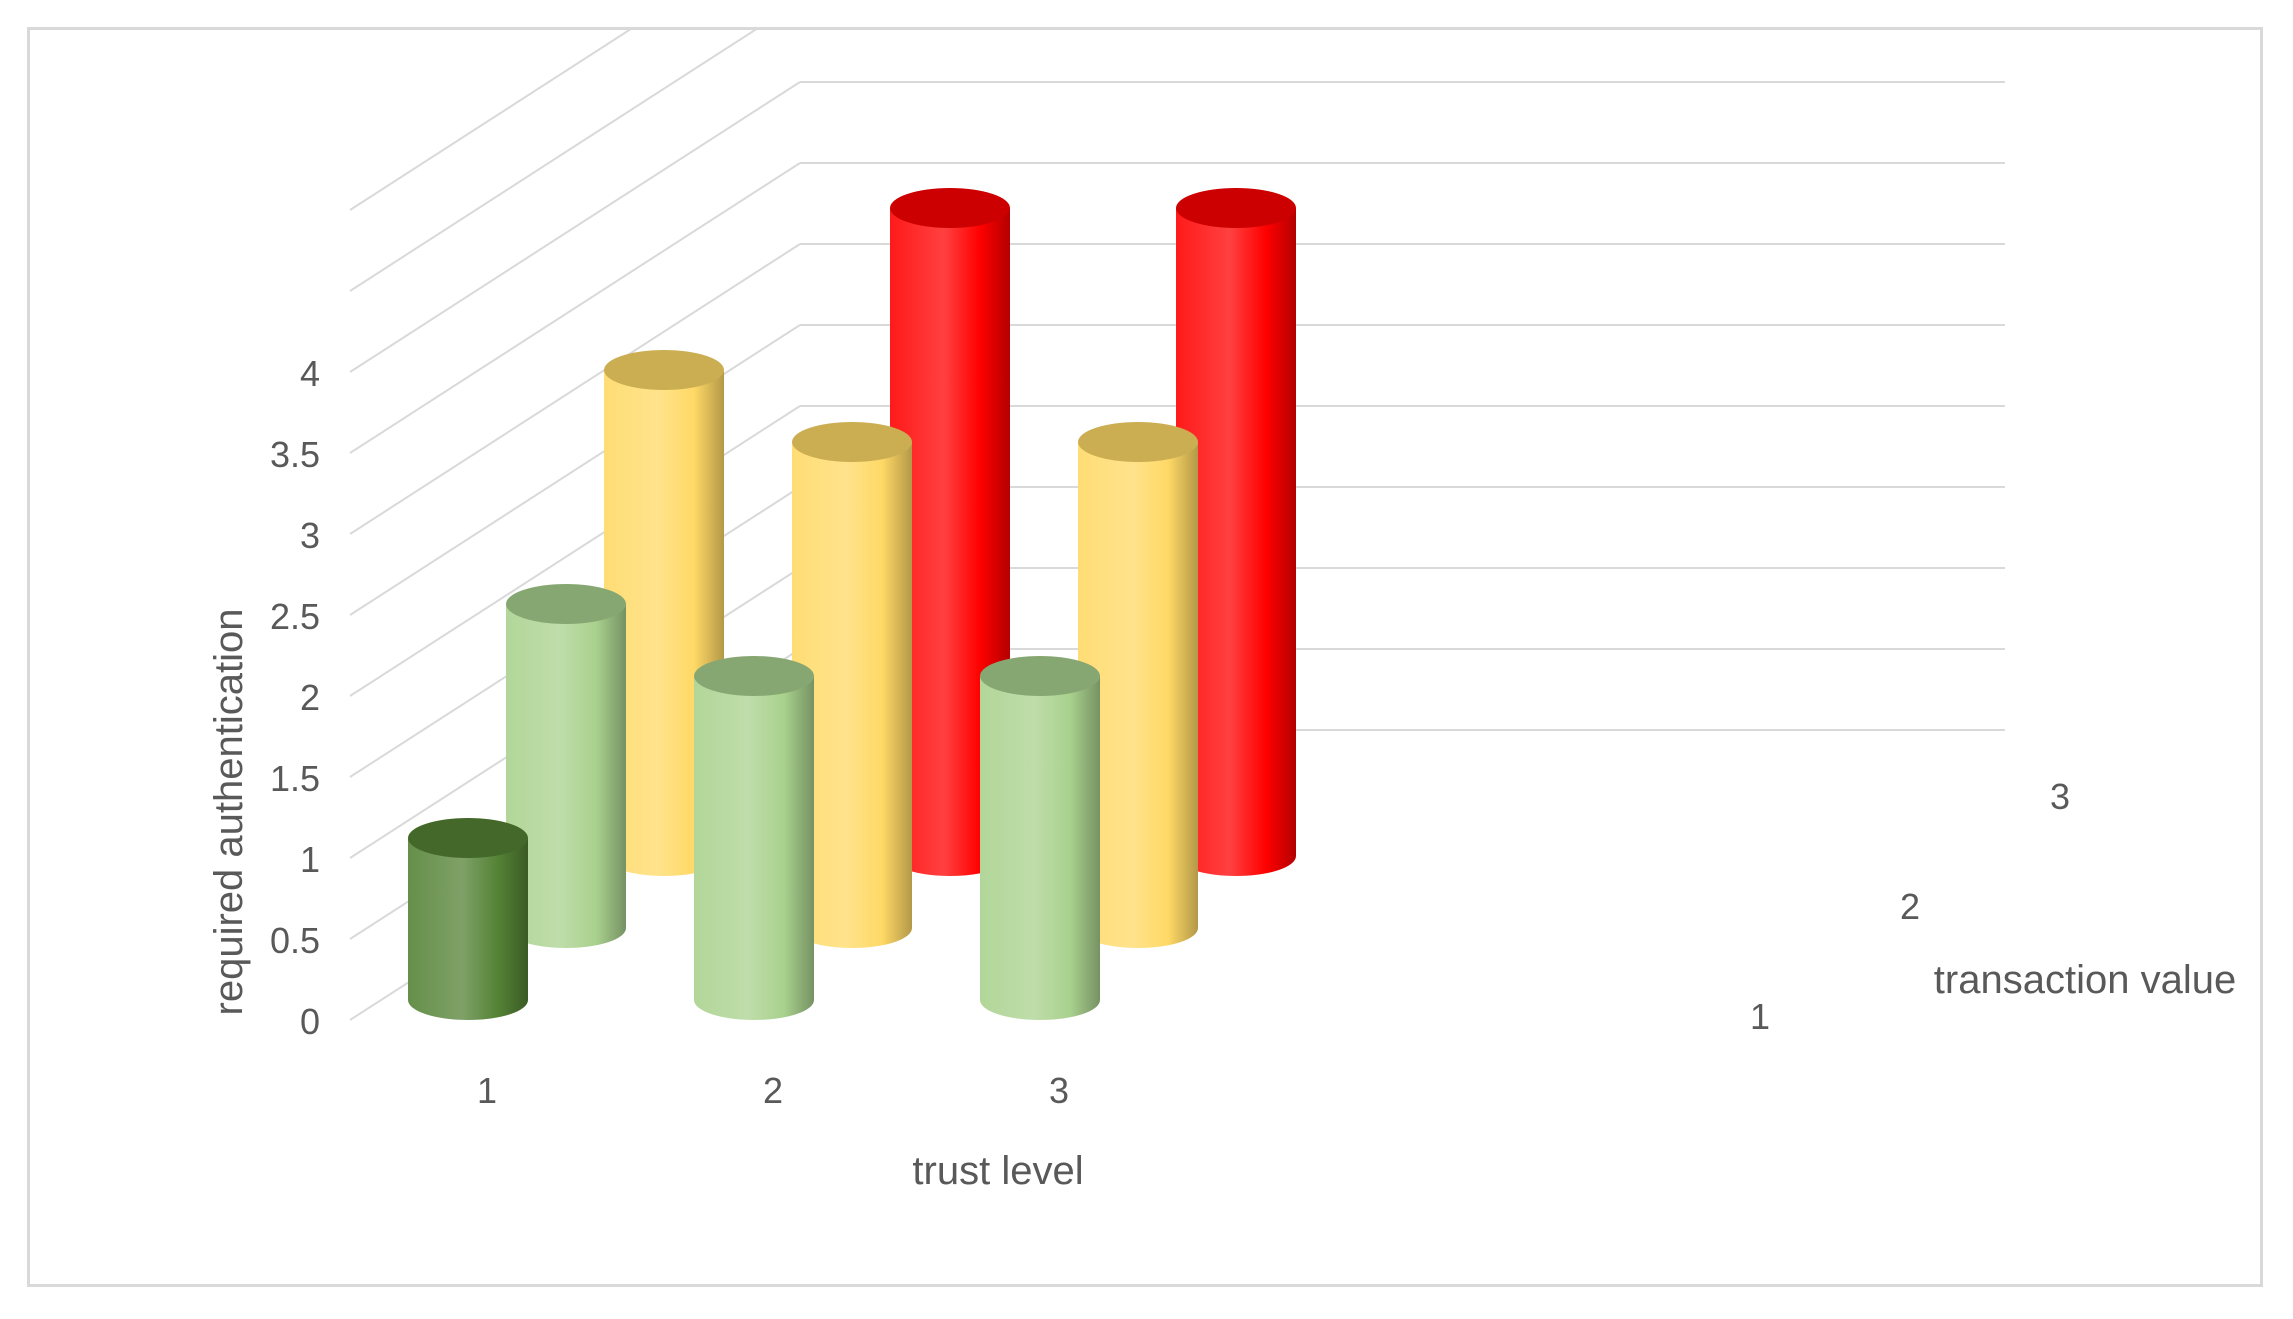  I want to click on y-axis-ticks: 0 0.5 1 1.5 2 2.5 3 3.5 4, so click(295, 697).